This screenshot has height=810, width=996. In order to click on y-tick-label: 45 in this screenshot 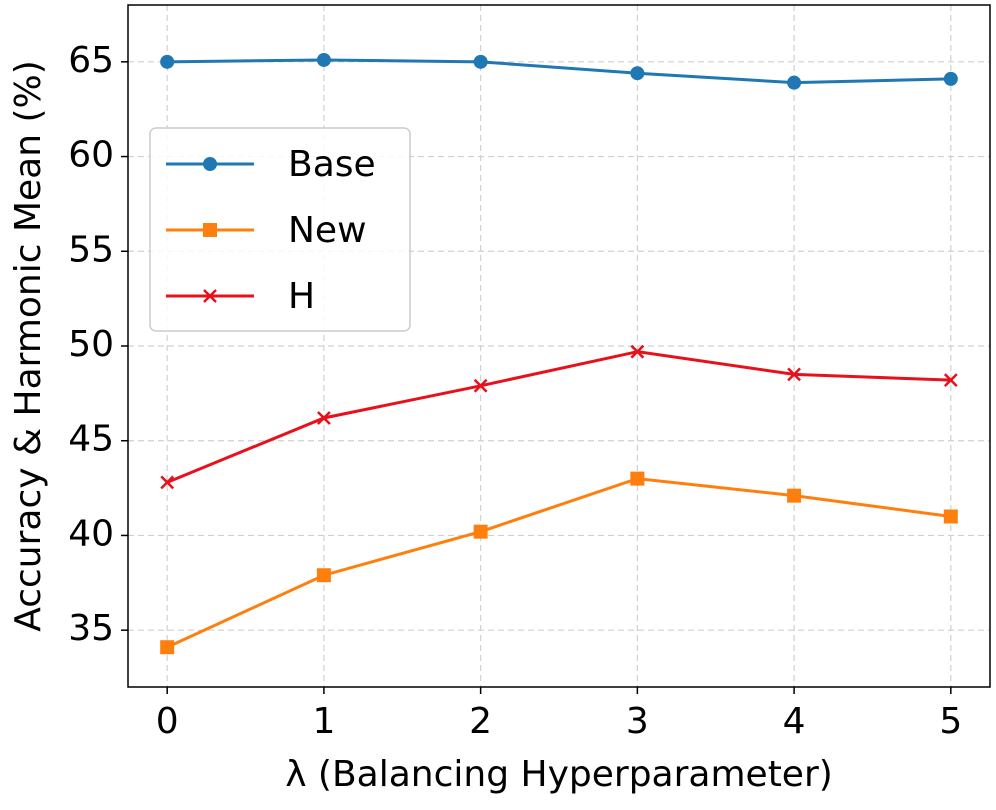, I will do `click(91, 439)`.